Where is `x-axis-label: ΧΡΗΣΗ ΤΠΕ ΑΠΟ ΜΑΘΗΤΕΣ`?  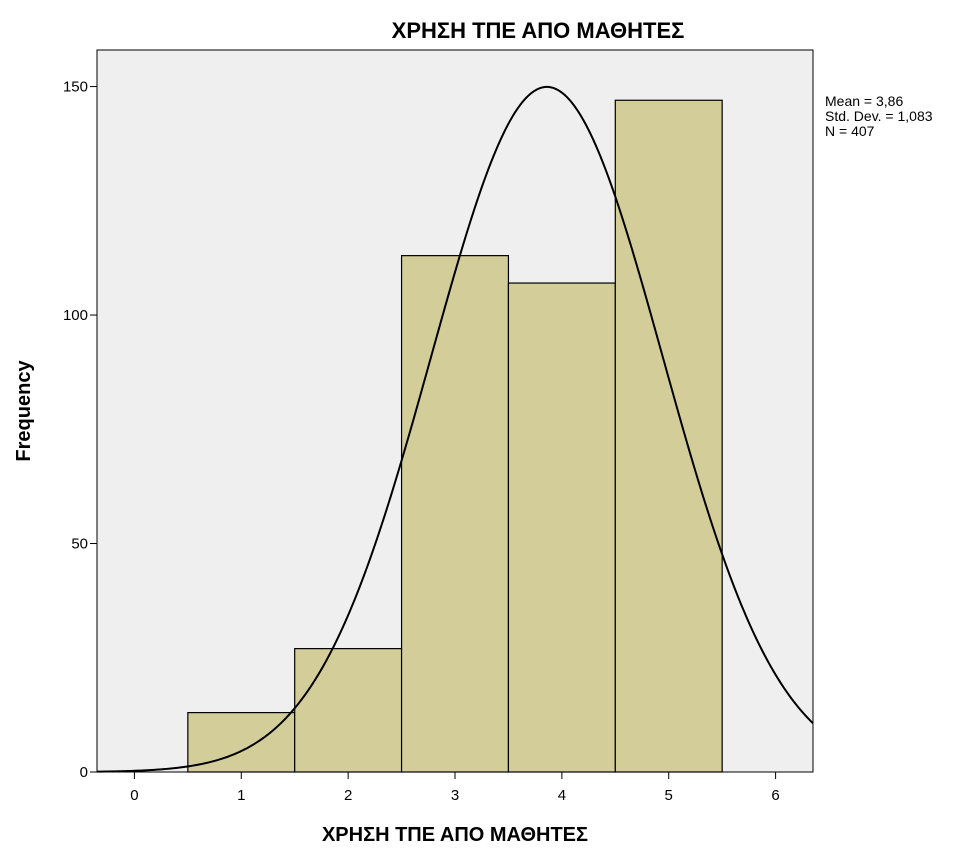 x-axis-label: ΧΡΗΣΗ ΤΠΕ ΑΠΟ ΜΑΘΗΤΕΣ is located at coordinates (455, 835).